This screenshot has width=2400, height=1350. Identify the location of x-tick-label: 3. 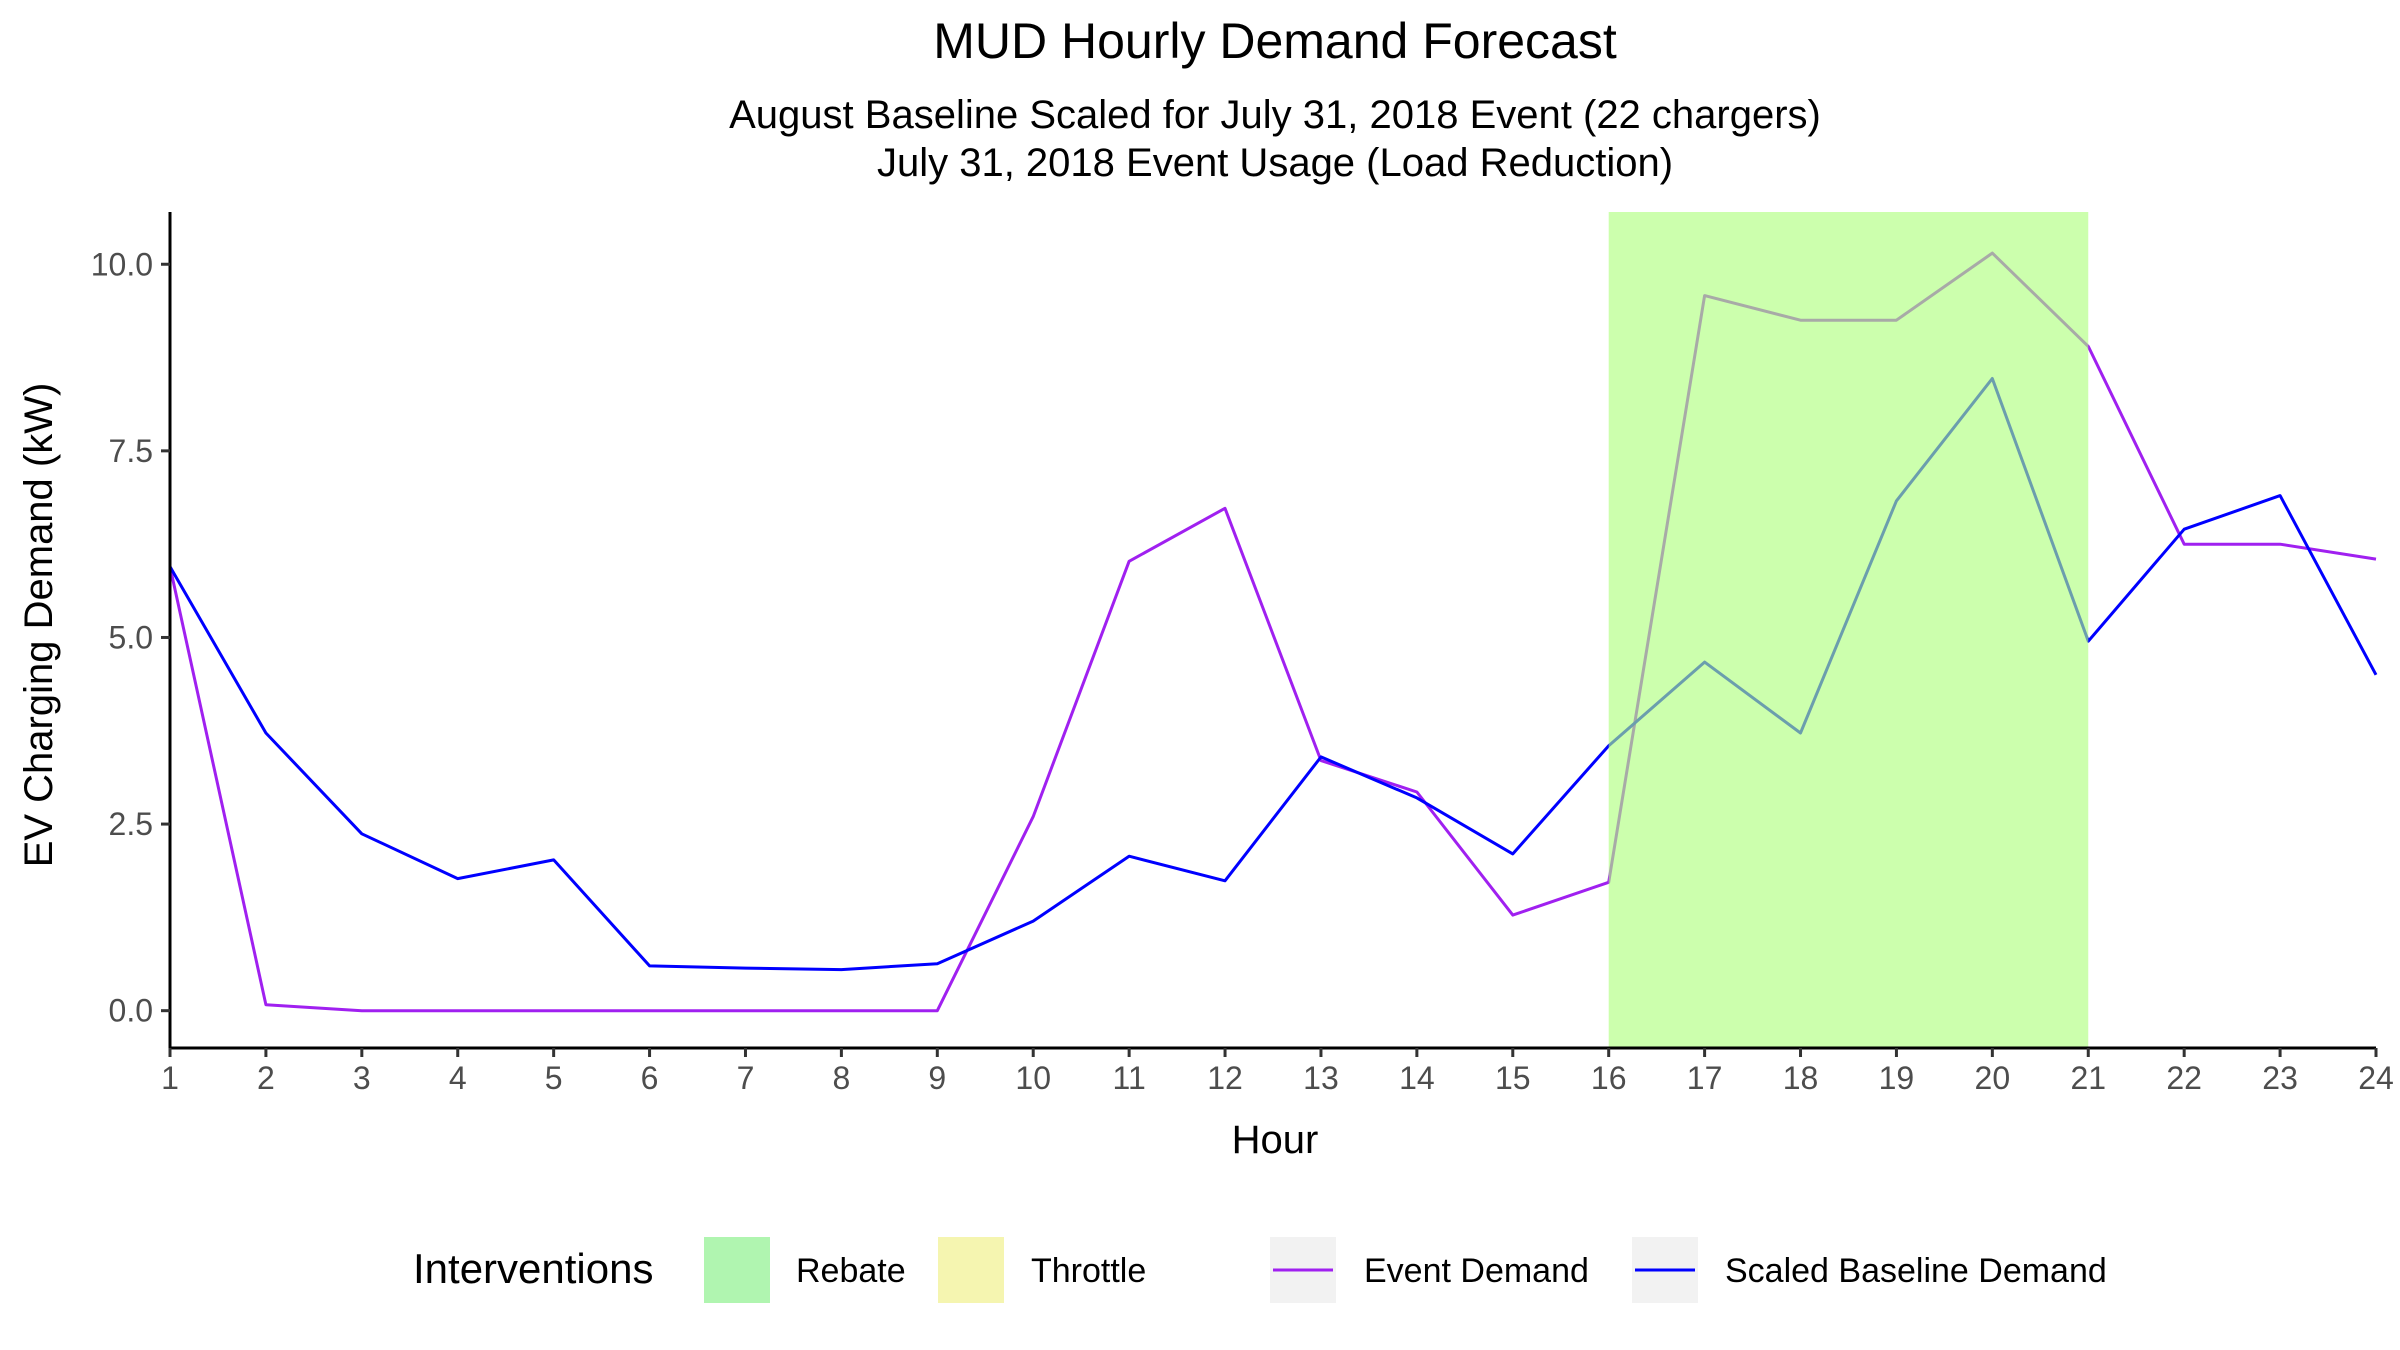
(362, 1078).